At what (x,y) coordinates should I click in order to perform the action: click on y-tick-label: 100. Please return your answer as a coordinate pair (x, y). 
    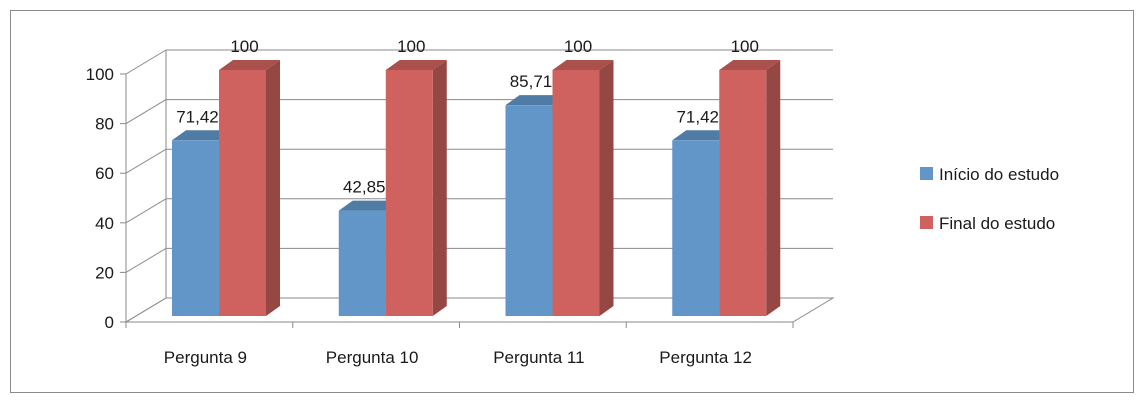
    Looking at the image, I should click on (100, 74).